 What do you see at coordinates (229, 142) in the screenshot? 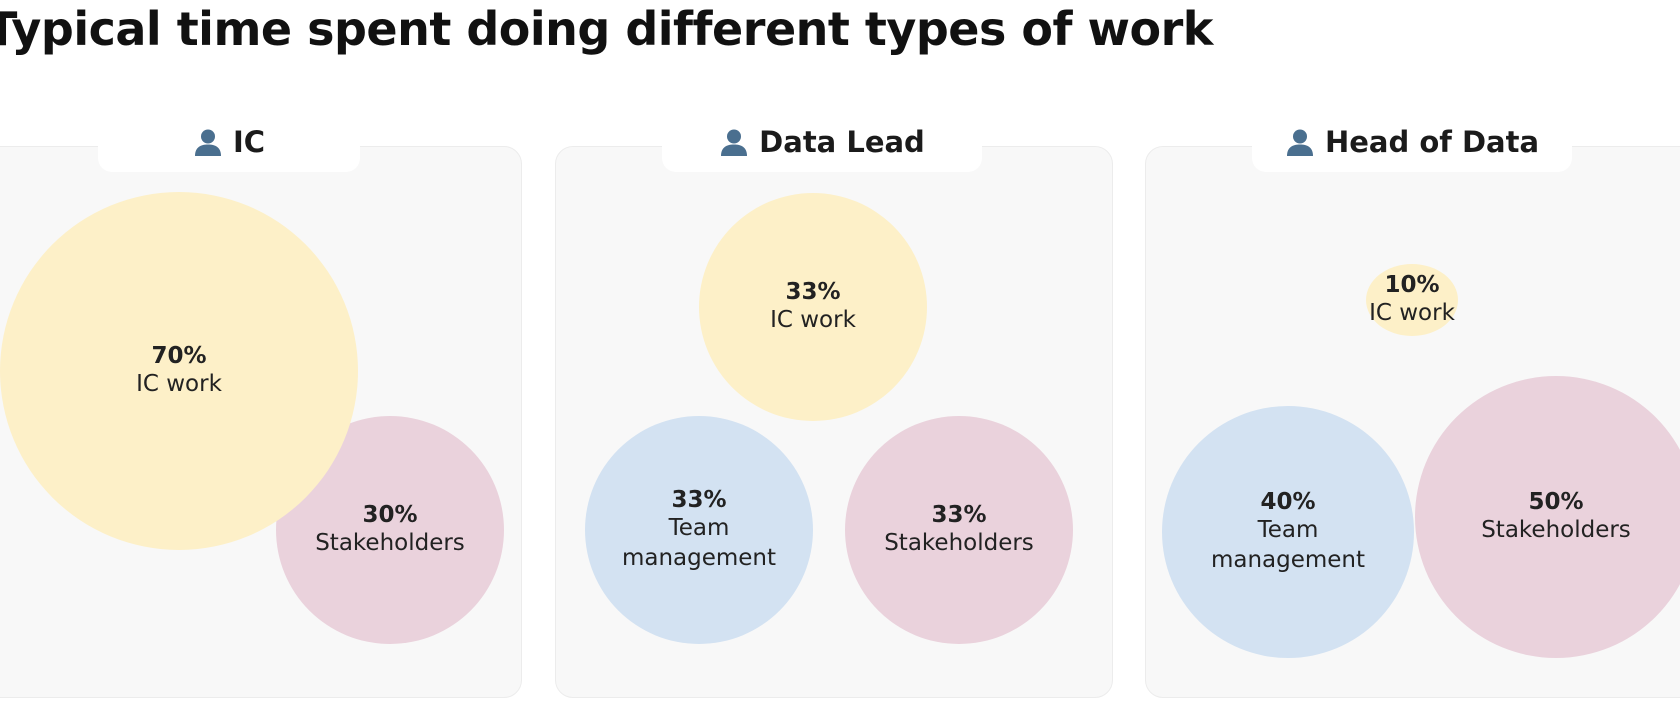
I see `panel-ic-header: IC` at bounding box center [229, 142].